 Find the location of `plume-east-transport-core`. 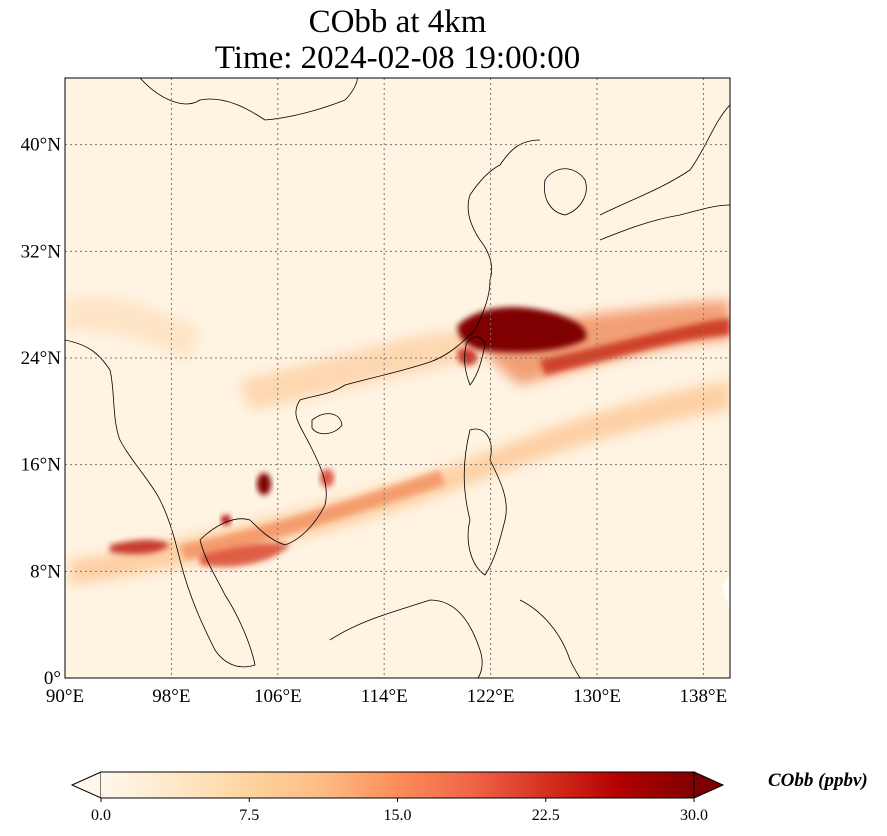

plume-east-transport-core is located at coordinates (635, 346).